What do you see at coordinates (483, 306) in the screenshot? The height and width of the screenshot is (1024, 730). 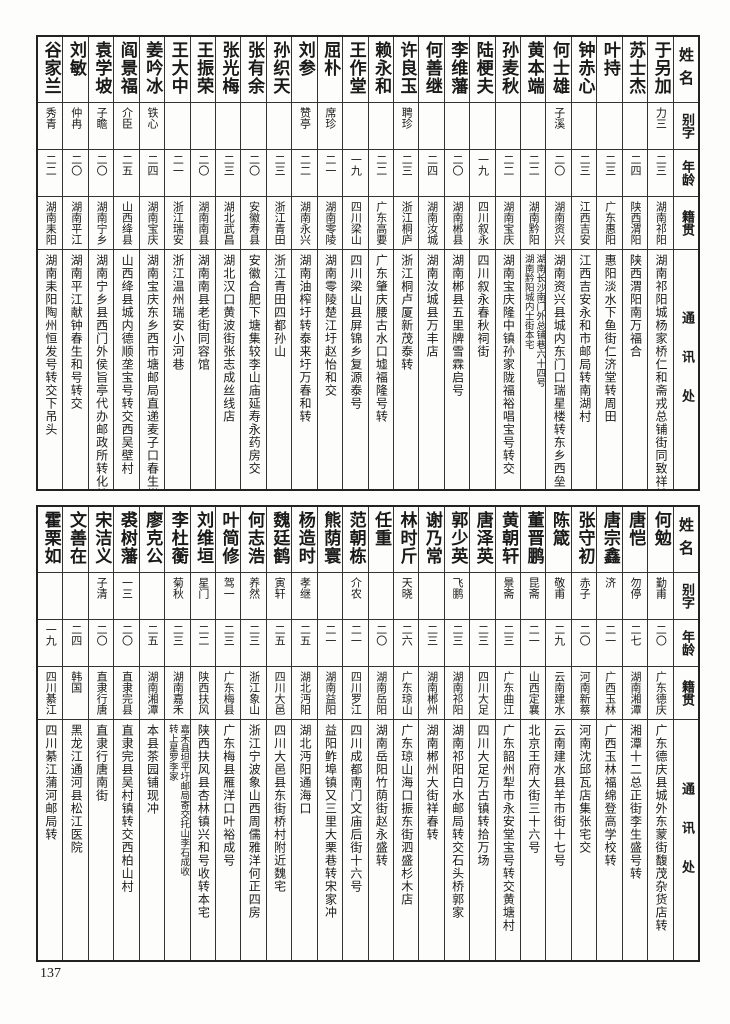 I see `person-address: 四川叙永春秋祠街` at bounding box center [483, 306].